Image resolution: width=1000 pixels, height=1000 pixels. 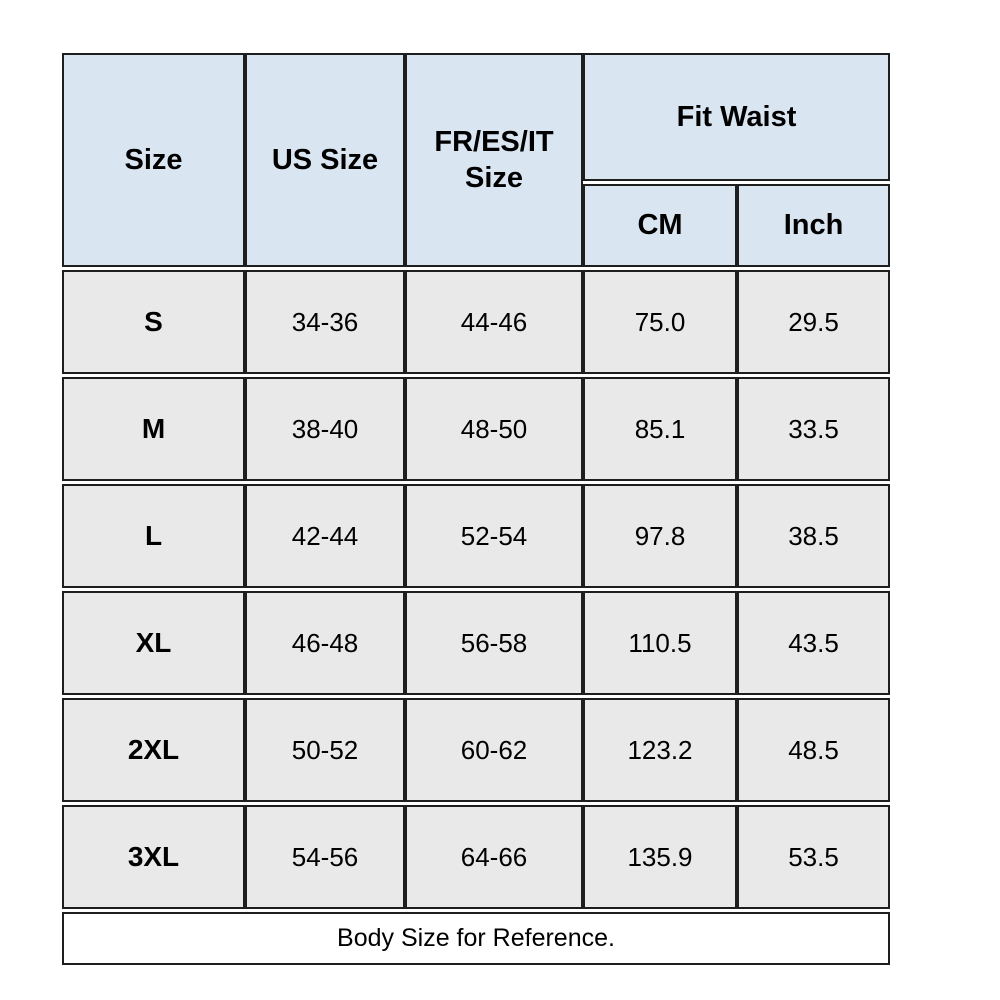 I want to click on header-fit-waist: Fit Waist, so click(x=737, y=117).